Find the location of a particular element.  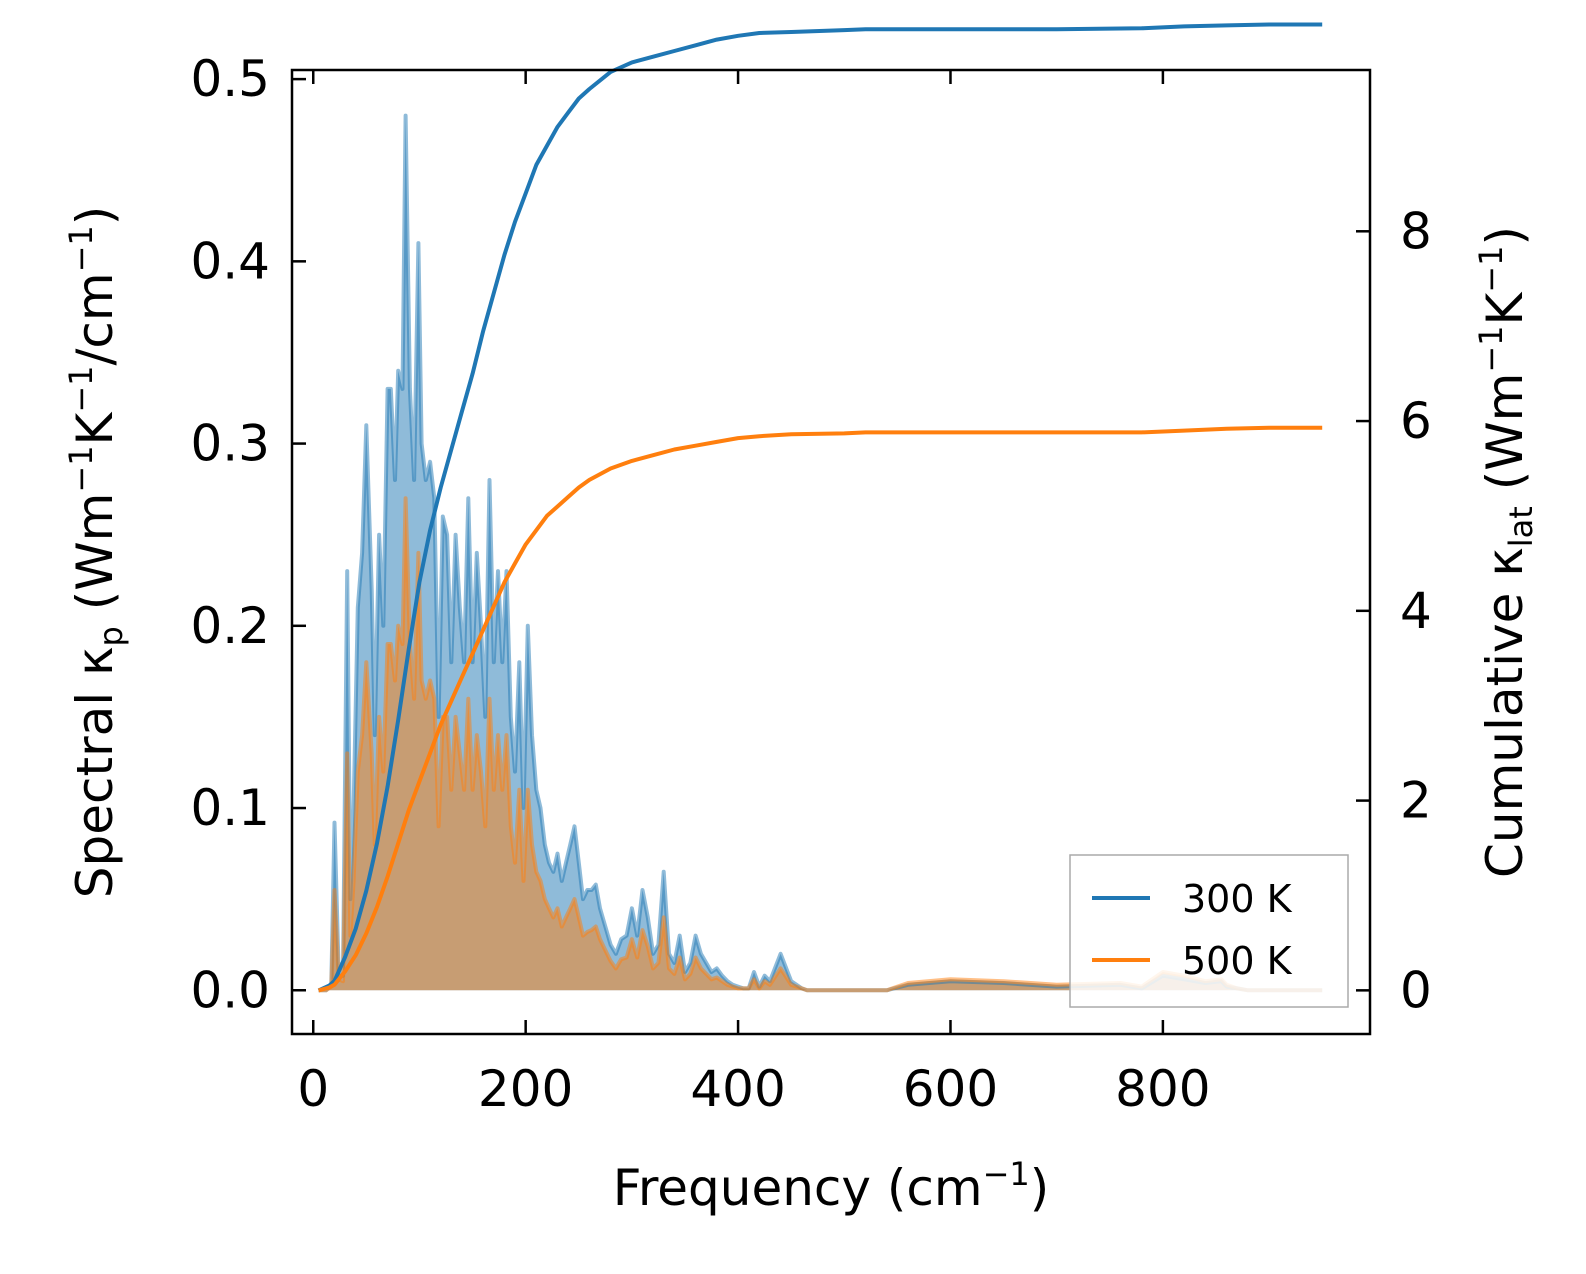

legend-label-300k: 300 K is located at coordinates (1237, 899).